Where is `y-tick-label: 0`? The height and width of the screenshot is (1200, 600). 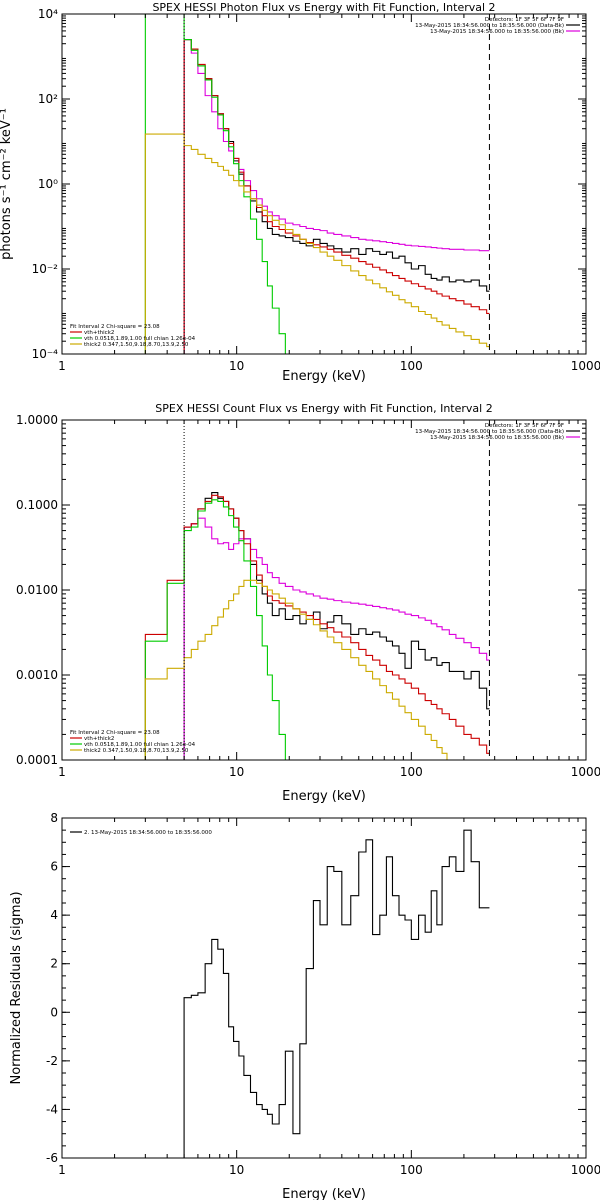 y-tick-label: 0 is located at coordinates (54, 1012).